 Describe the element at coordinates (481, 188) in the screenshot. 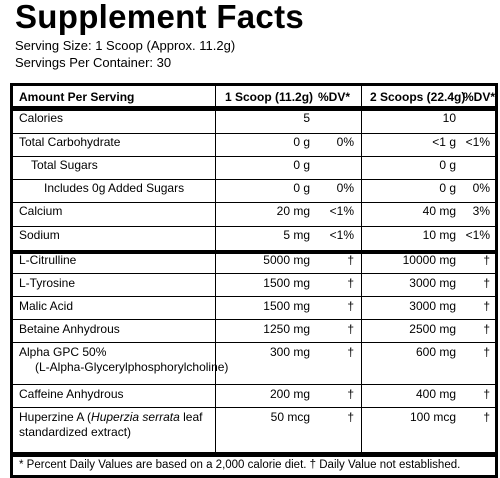

I see `row-dv-2: 0%` at that location.